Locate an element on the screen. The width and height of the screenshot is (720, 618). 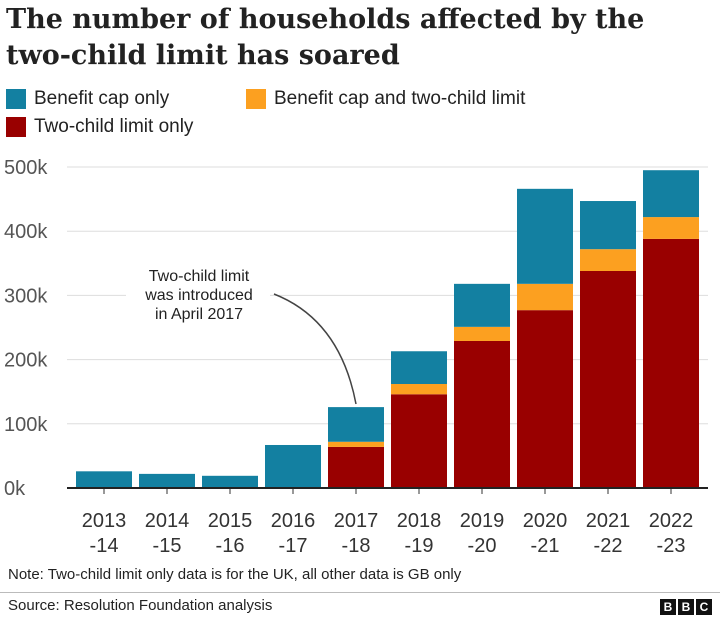
legend-two-child-only: Two-child limit only is located at coordinates (99, 127).